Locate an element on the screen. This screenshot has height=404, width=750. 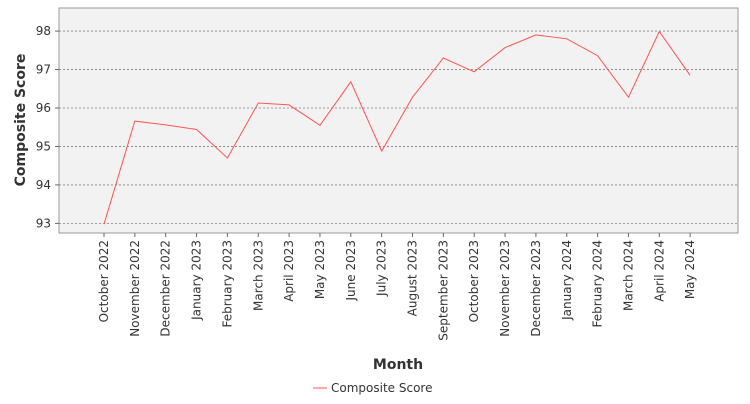
x-tick-label: May 2024 is located at coordinates (690, 269).